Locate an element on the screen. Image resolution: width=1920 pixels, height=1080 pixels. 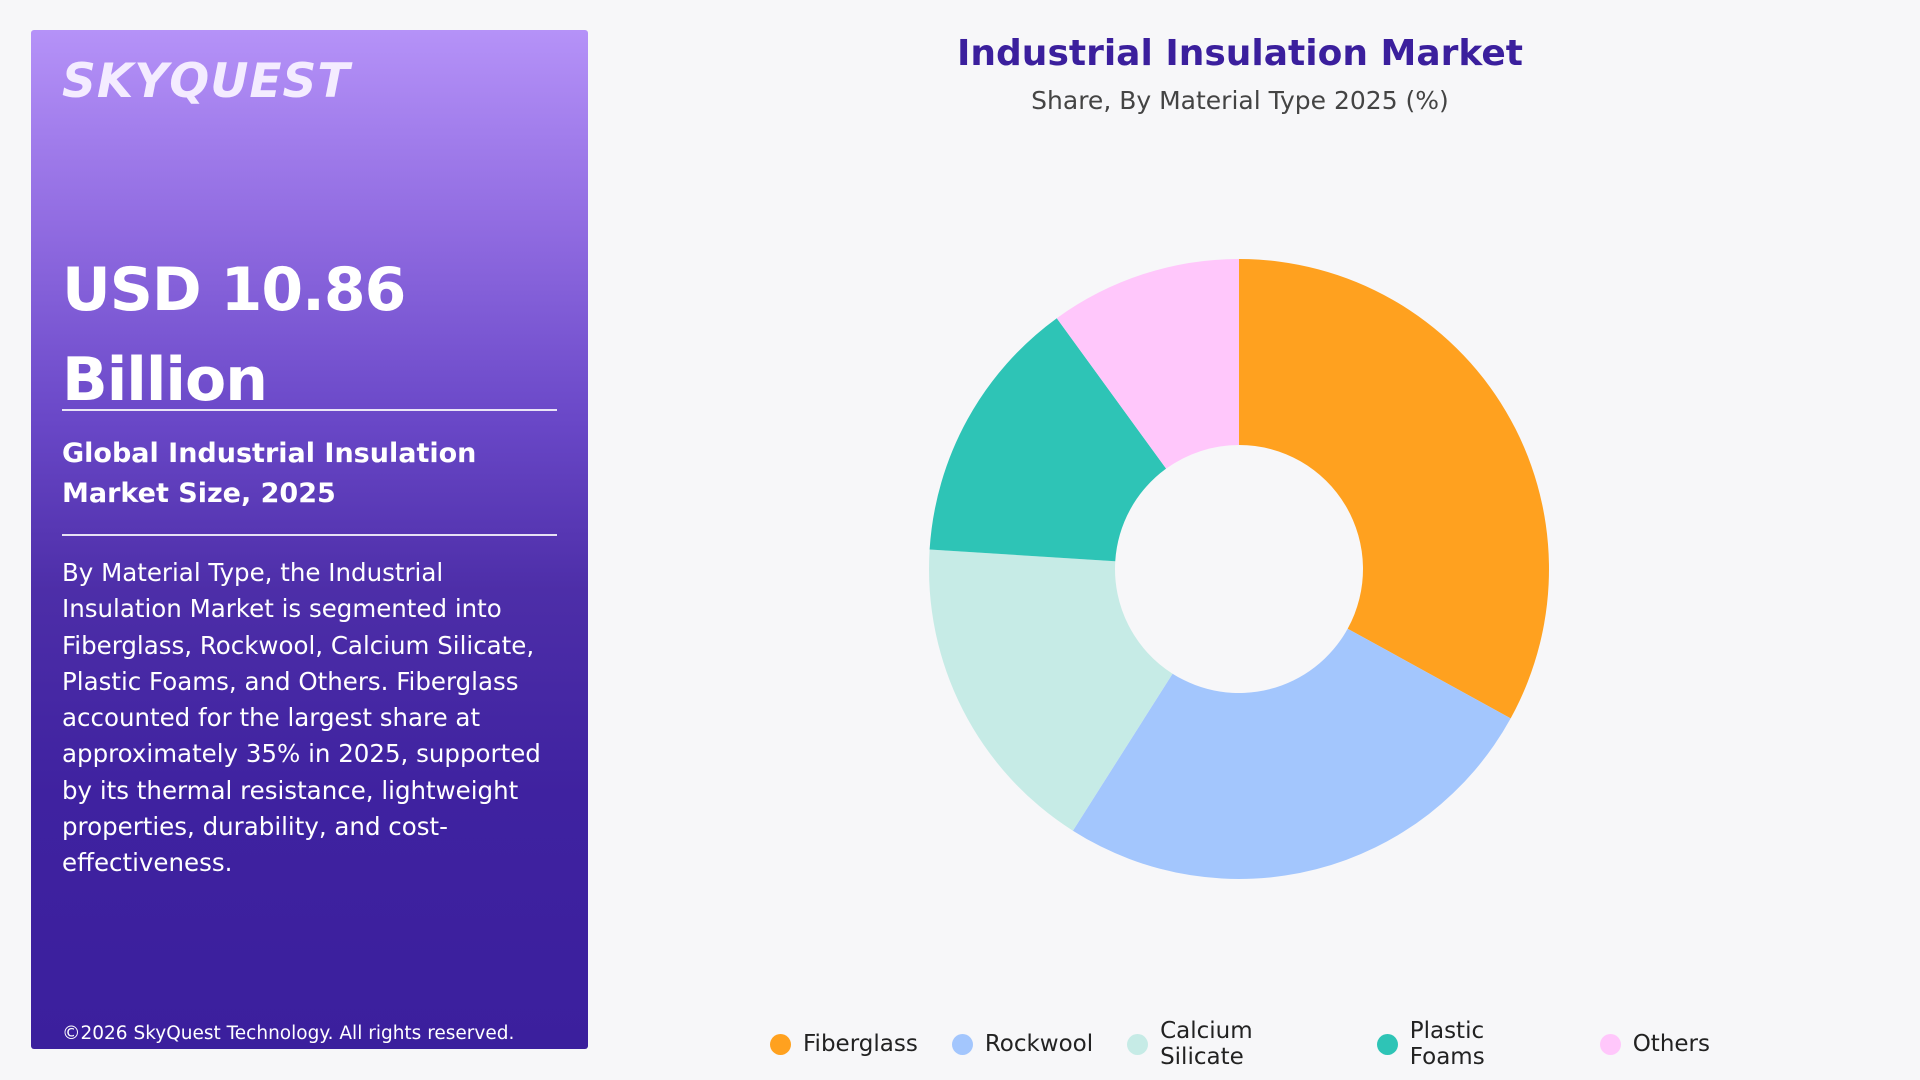
skyquest-logo: SKYQUEST is located at coordinates (206, 81).